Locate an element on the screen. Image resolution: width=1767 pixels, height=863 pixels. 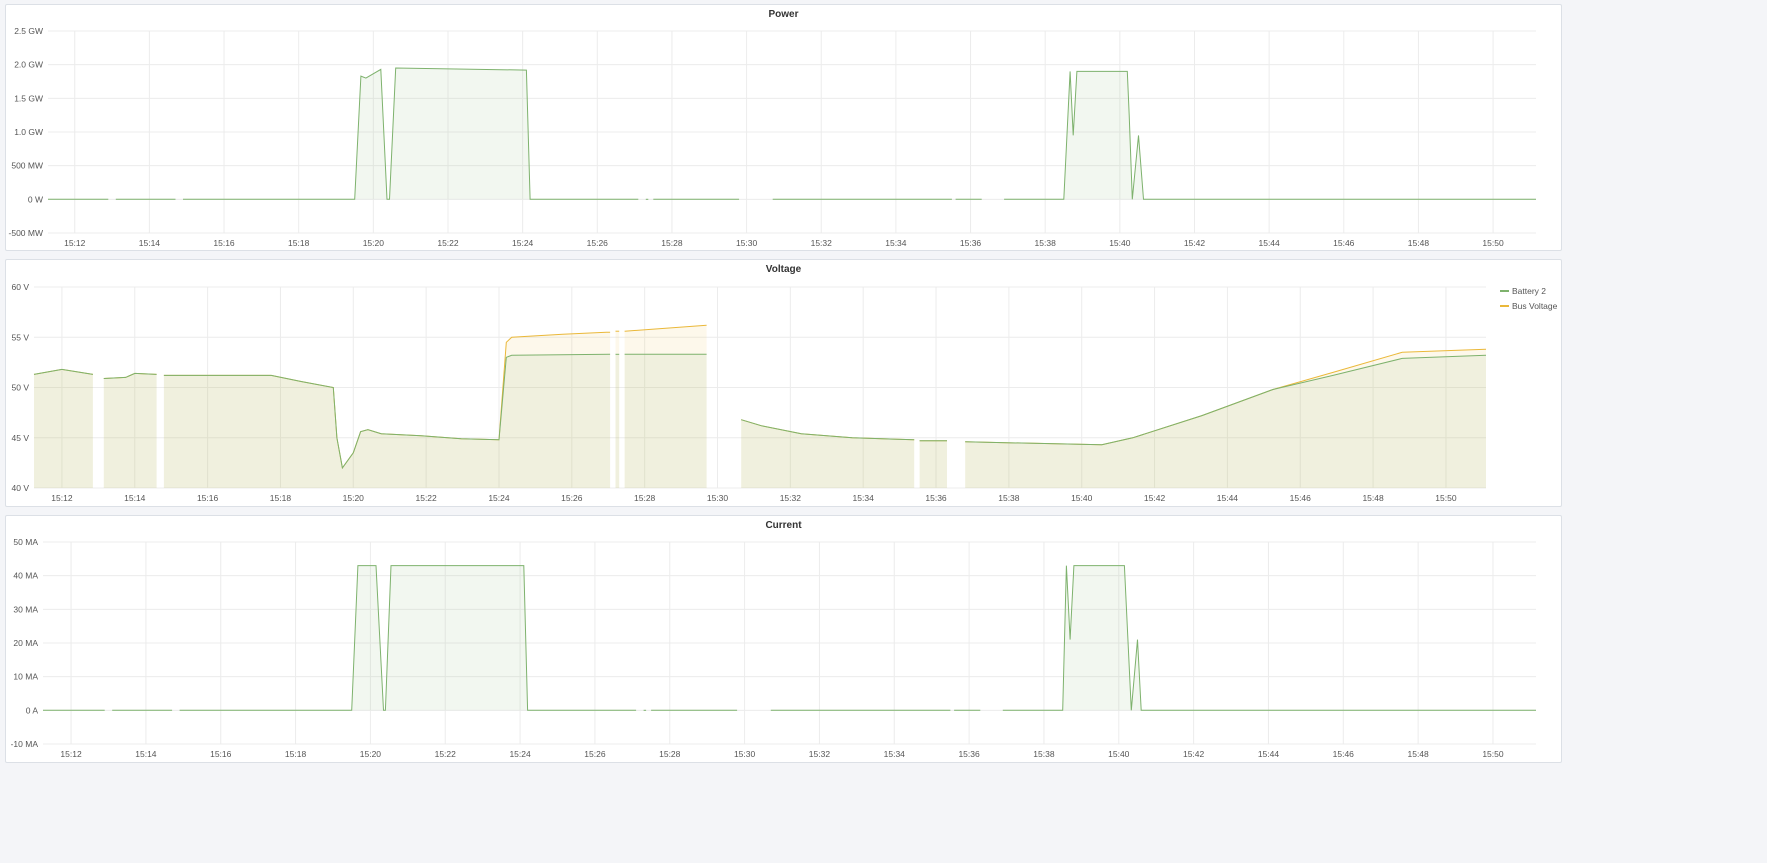
y-tick-label: 30 MA is located at coordinates (25, 609).